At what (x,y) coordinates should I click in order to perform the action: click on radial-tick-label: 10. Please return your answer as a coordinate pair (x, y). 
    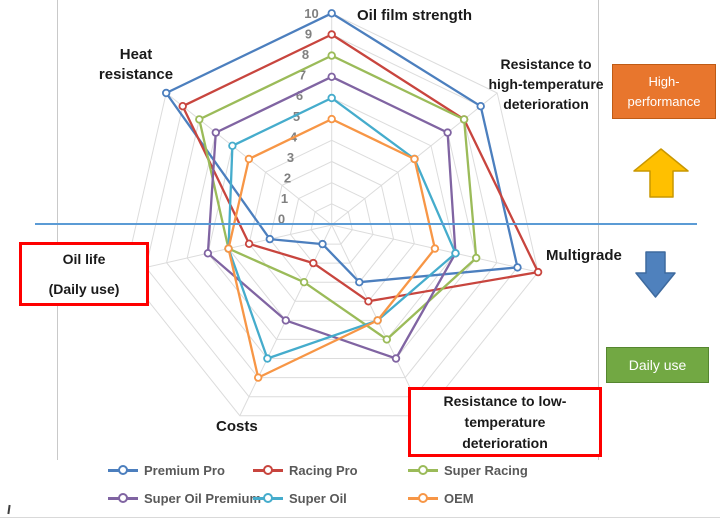
    Looking at the image, I should click on (311, 13).